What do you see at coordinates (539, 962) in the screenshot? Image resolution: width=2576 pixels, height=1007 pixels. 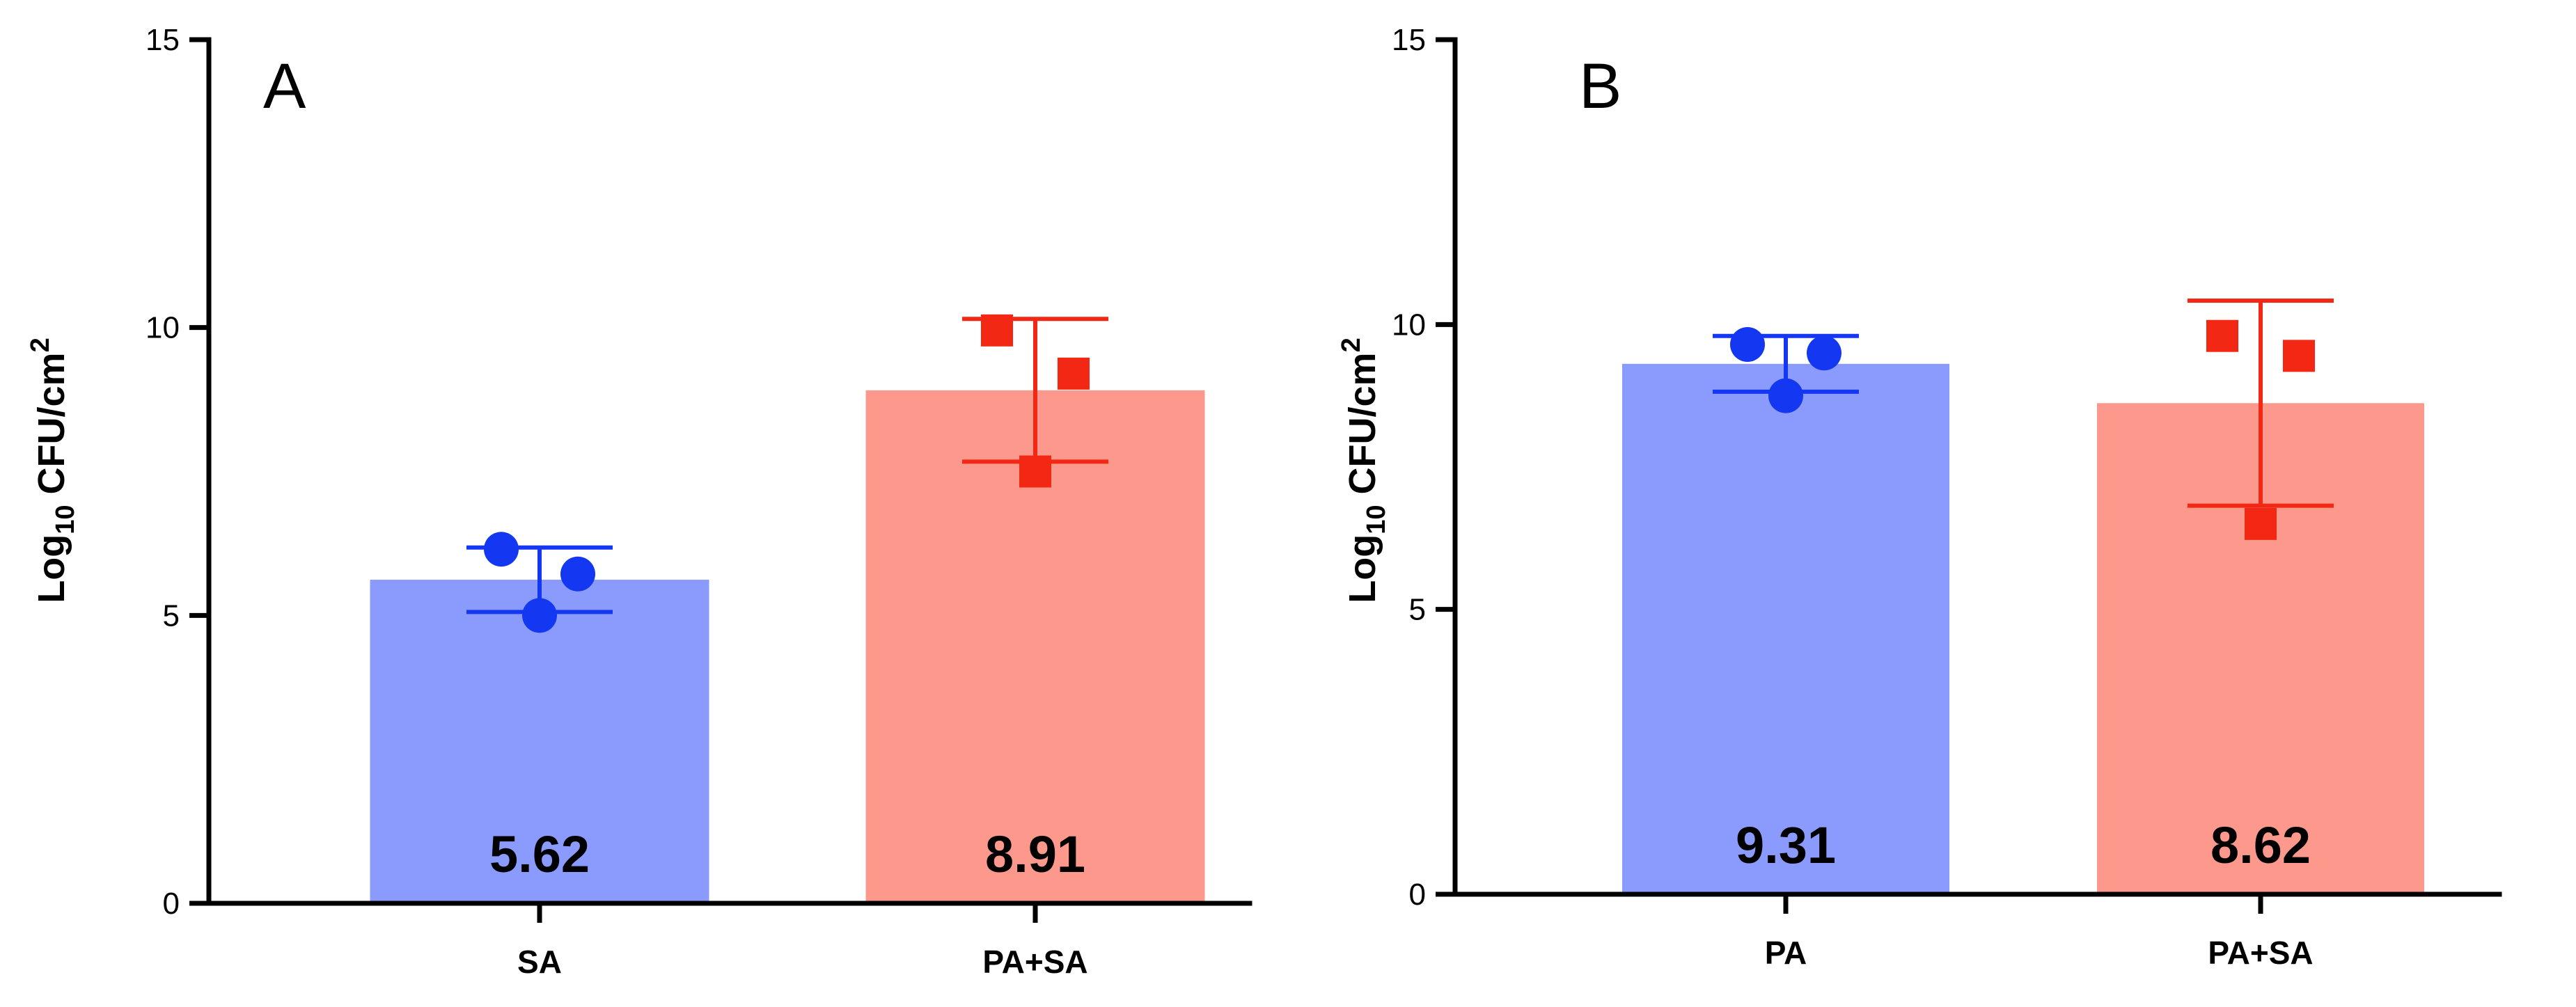 I see `panel-a-category-label: SA` at bounding box center [539, 962].